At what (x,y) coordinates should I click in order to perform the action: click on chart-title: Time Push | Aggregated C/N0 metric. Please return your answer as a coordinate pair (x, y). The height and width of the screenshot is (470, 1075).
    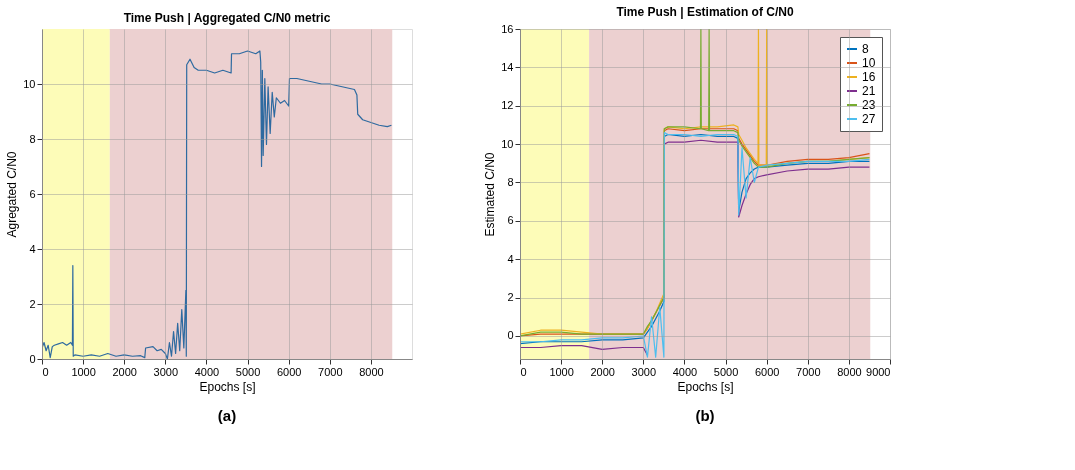
    Looking at the image, I should click on (227, 18).